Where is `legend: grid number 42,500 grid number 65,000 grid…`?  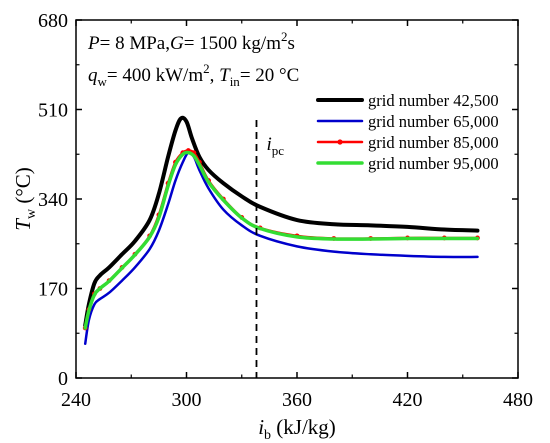
legend: grid number 42,500 grid number 65,000 grid… is located at coordinates (407, 132).